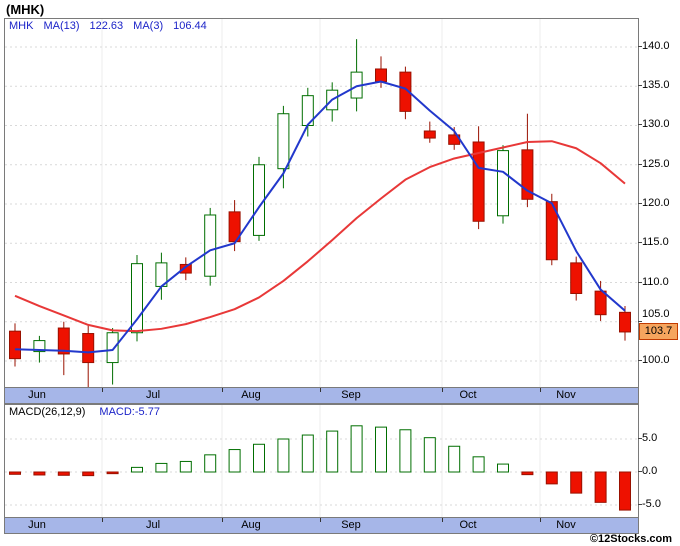  I want to click on macd-label: MACD(26,12,9), so click(47, 412).